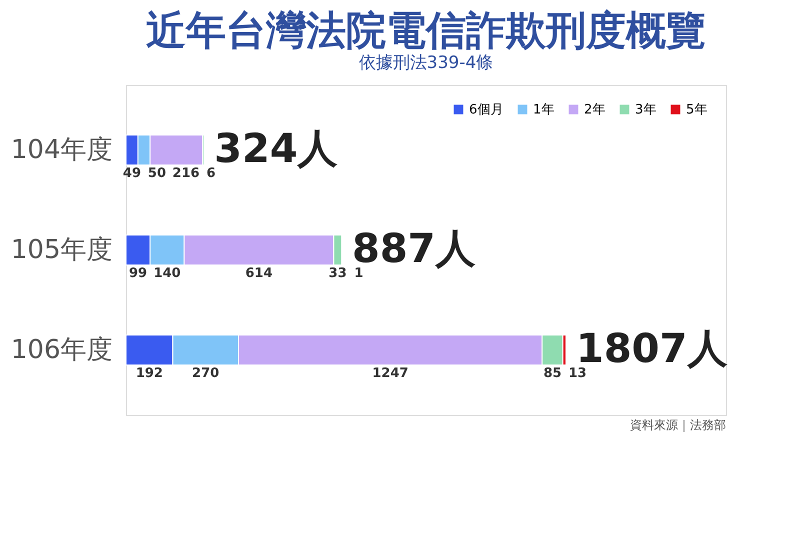 The width and height of the screenshot is (800, 544). What do you see at coordinates (149, 373) in the screenshot?
I see `data-label: 192` at bounding box center [149, 373].